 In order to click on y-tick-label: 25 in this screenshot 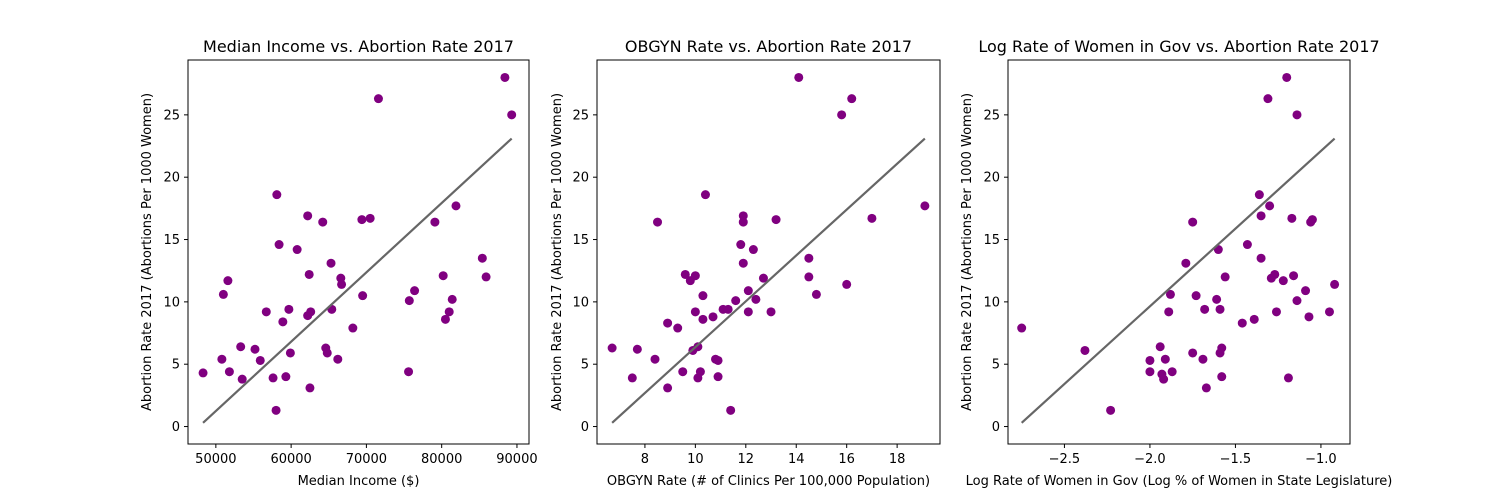, I will do `click(580, 115)`.